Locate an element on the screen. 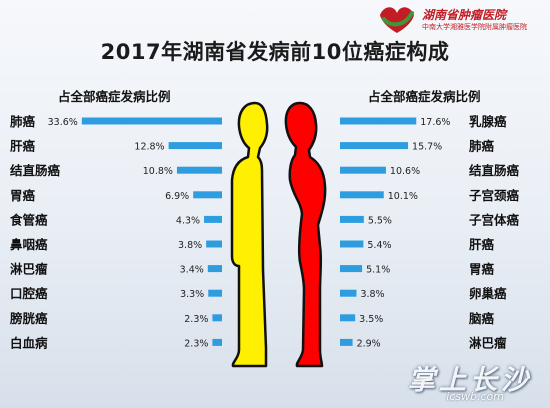 Image resolution: width=550 pixels, height=408 pixels. male-value-label: 3.8% is located at coordinates (190, 245).